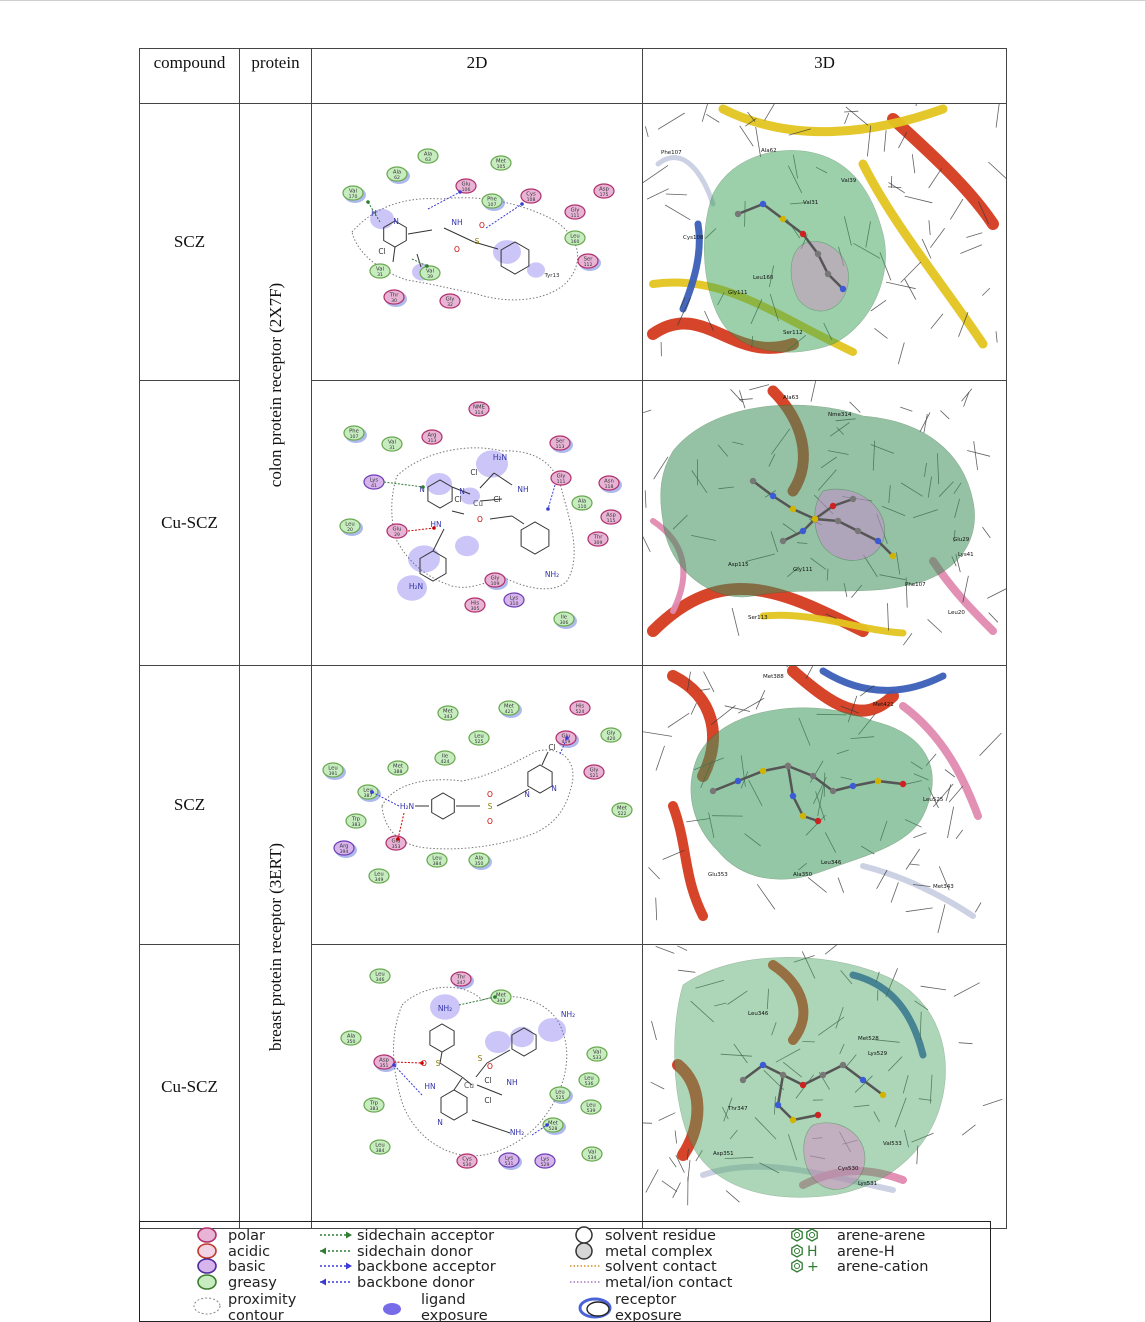 This screenshot has width=1145, height=1322. I want to click on header-2d: 2D, so click(477, 76).